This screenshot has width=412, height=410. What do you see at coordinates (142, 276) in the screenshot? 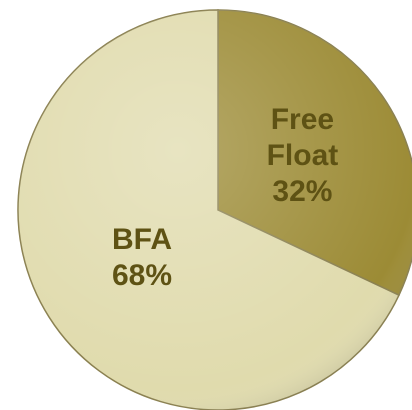
I see `slice-value-label: 68%` at bounding box center [142, 276].